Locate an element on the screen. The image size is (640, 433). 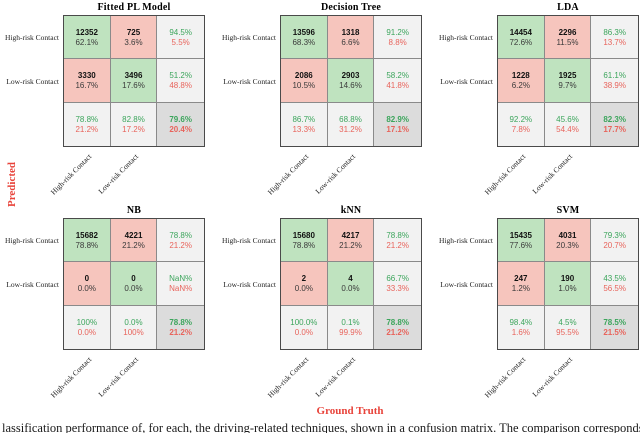
summary-positive: 4.5% is located at coordinates (567, 322).